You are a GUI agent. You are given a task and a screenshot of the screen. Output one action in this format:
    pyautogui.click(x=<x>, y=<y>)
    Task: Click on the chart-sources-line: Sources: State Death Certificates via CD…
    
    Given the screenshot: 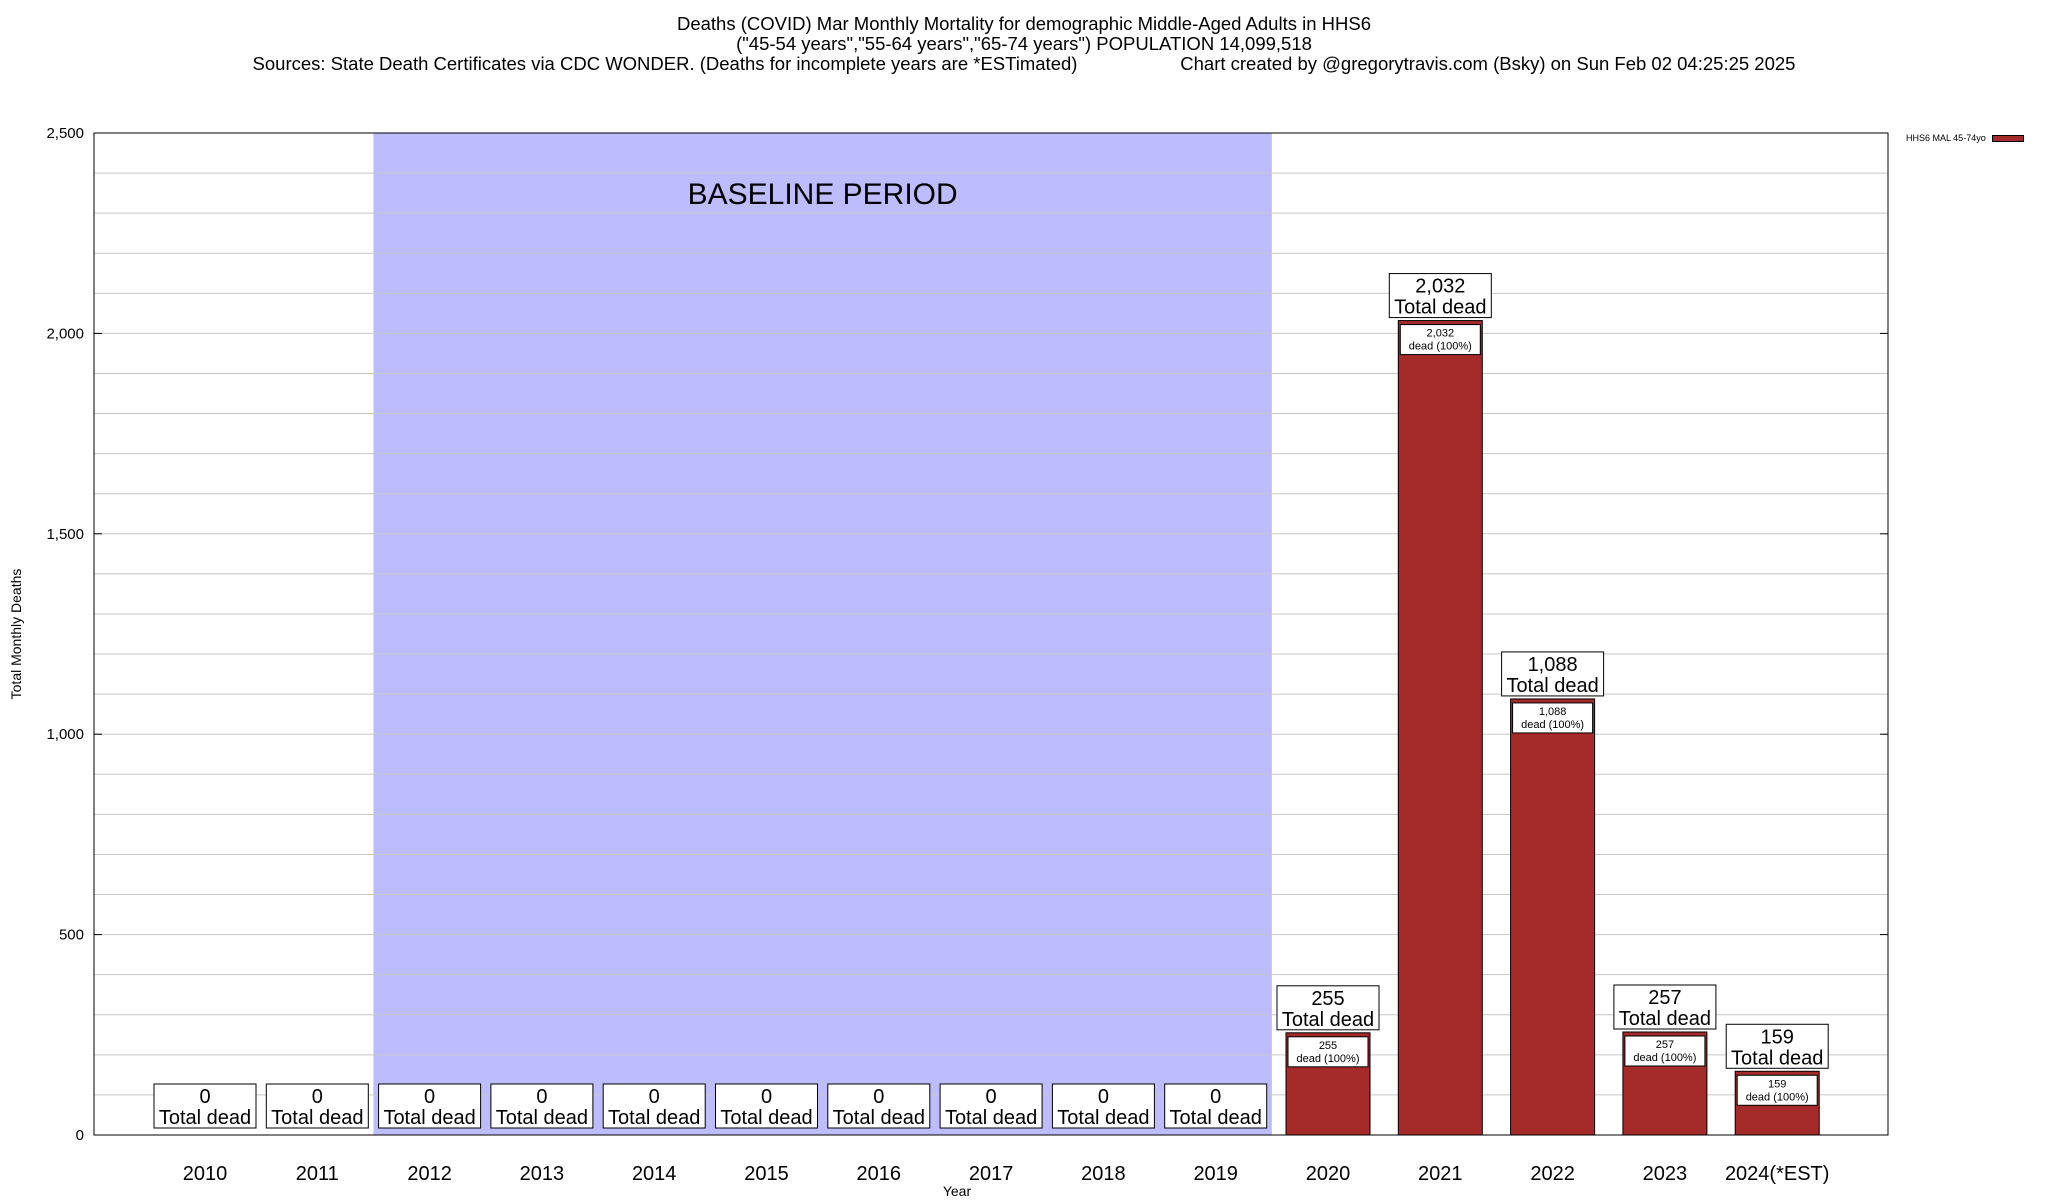 What is the action you would take?
    pyautogui.click(x=1024, y=64)
    